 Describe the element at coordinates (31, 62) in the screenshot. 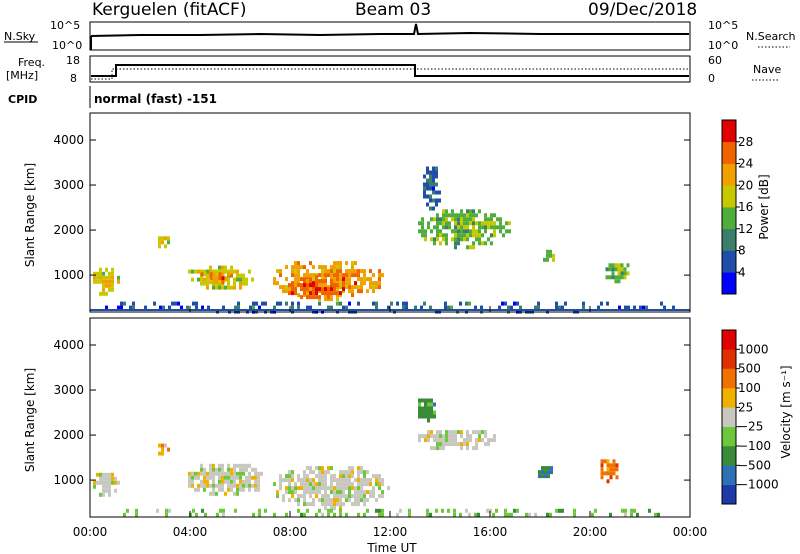

I see `freq-label: Freq.` at that location.